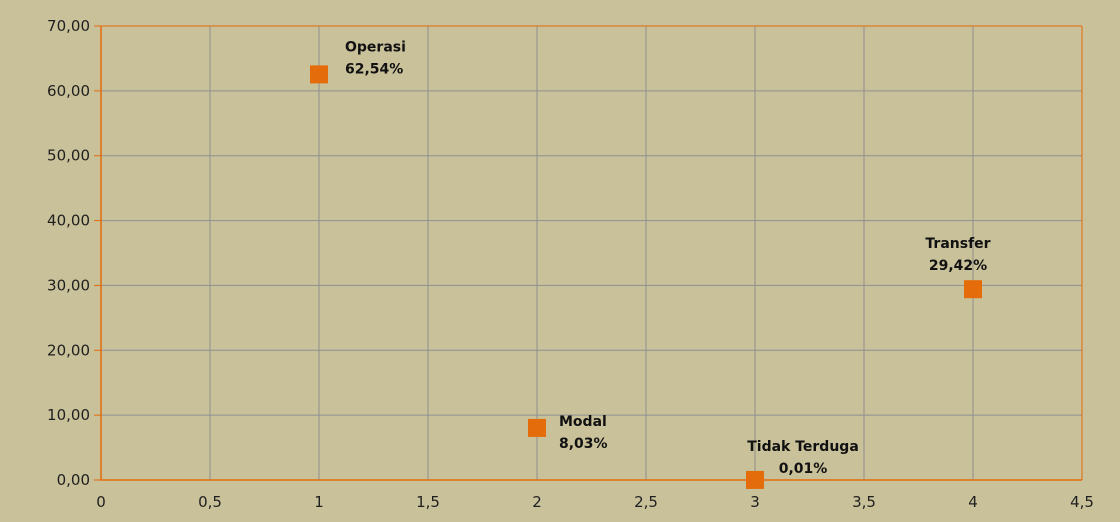 The image size is (1120, 522). Describe the element at coordinates (583, 444) in the screenshot. I see `data-label-value: 8,03%` at that location.